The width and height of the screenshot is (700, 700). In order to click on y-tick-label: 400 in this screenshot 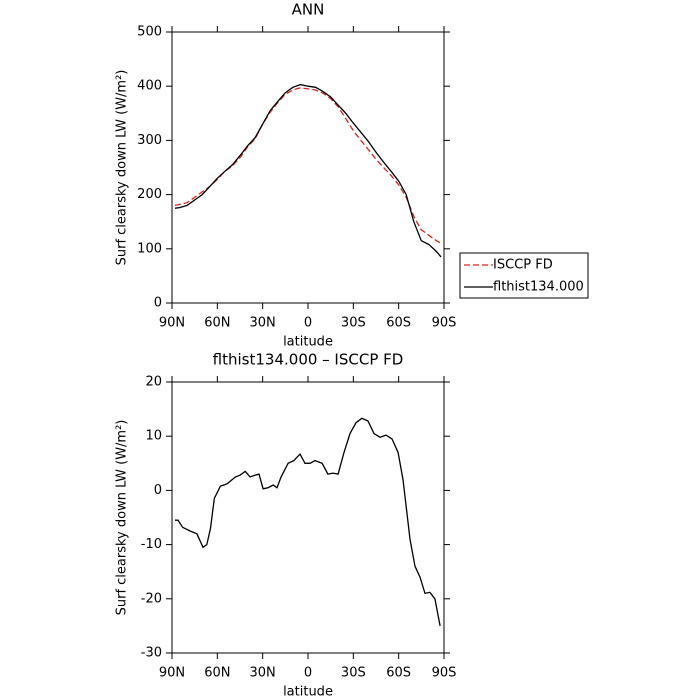, I will do `click(149, 86)`.